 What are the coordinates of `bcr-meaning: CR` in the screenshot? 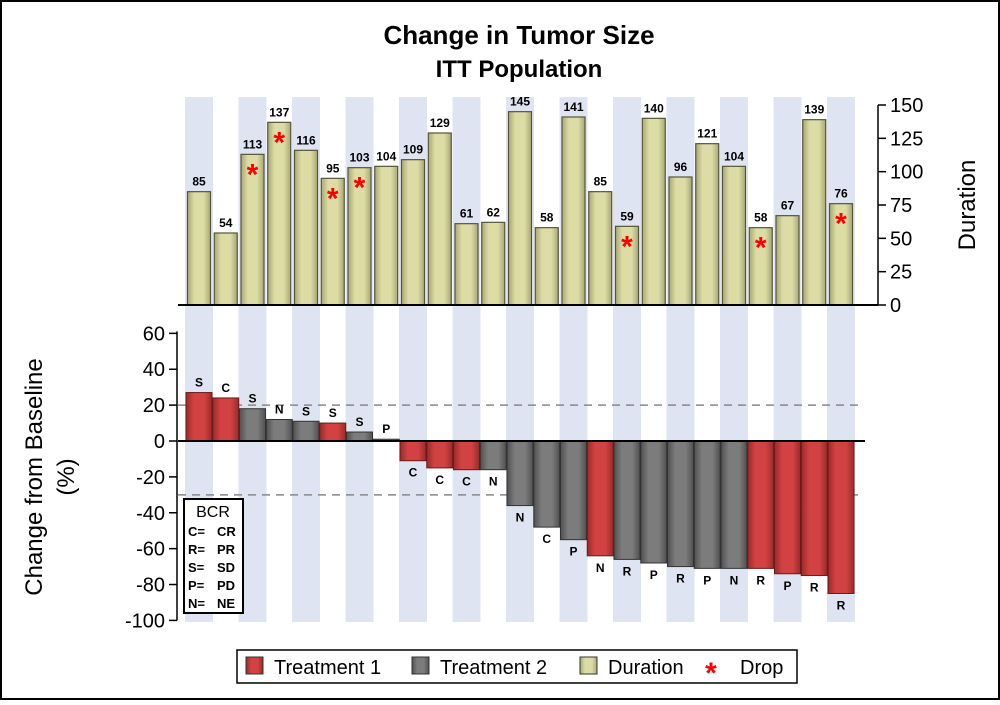 It's located at (226, 531).